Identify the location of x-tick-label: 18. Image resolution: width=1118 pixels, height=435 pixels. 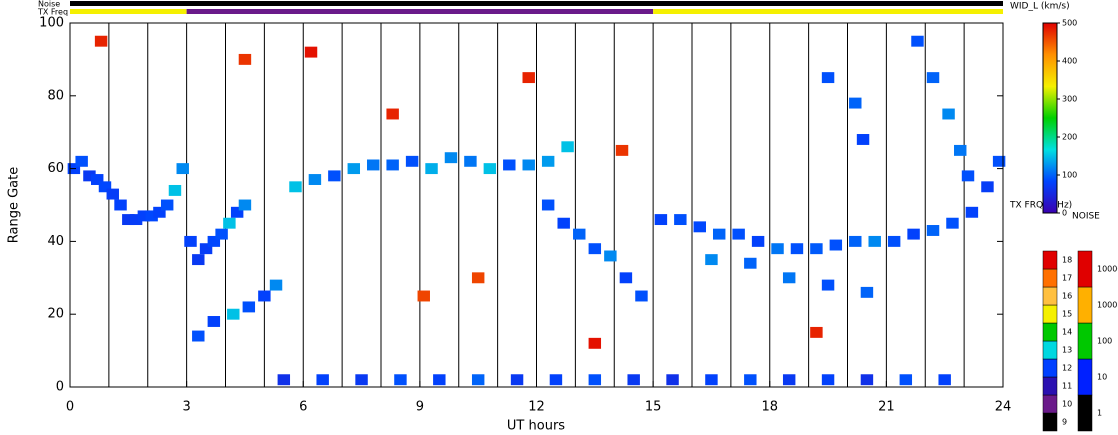
(769, 407).